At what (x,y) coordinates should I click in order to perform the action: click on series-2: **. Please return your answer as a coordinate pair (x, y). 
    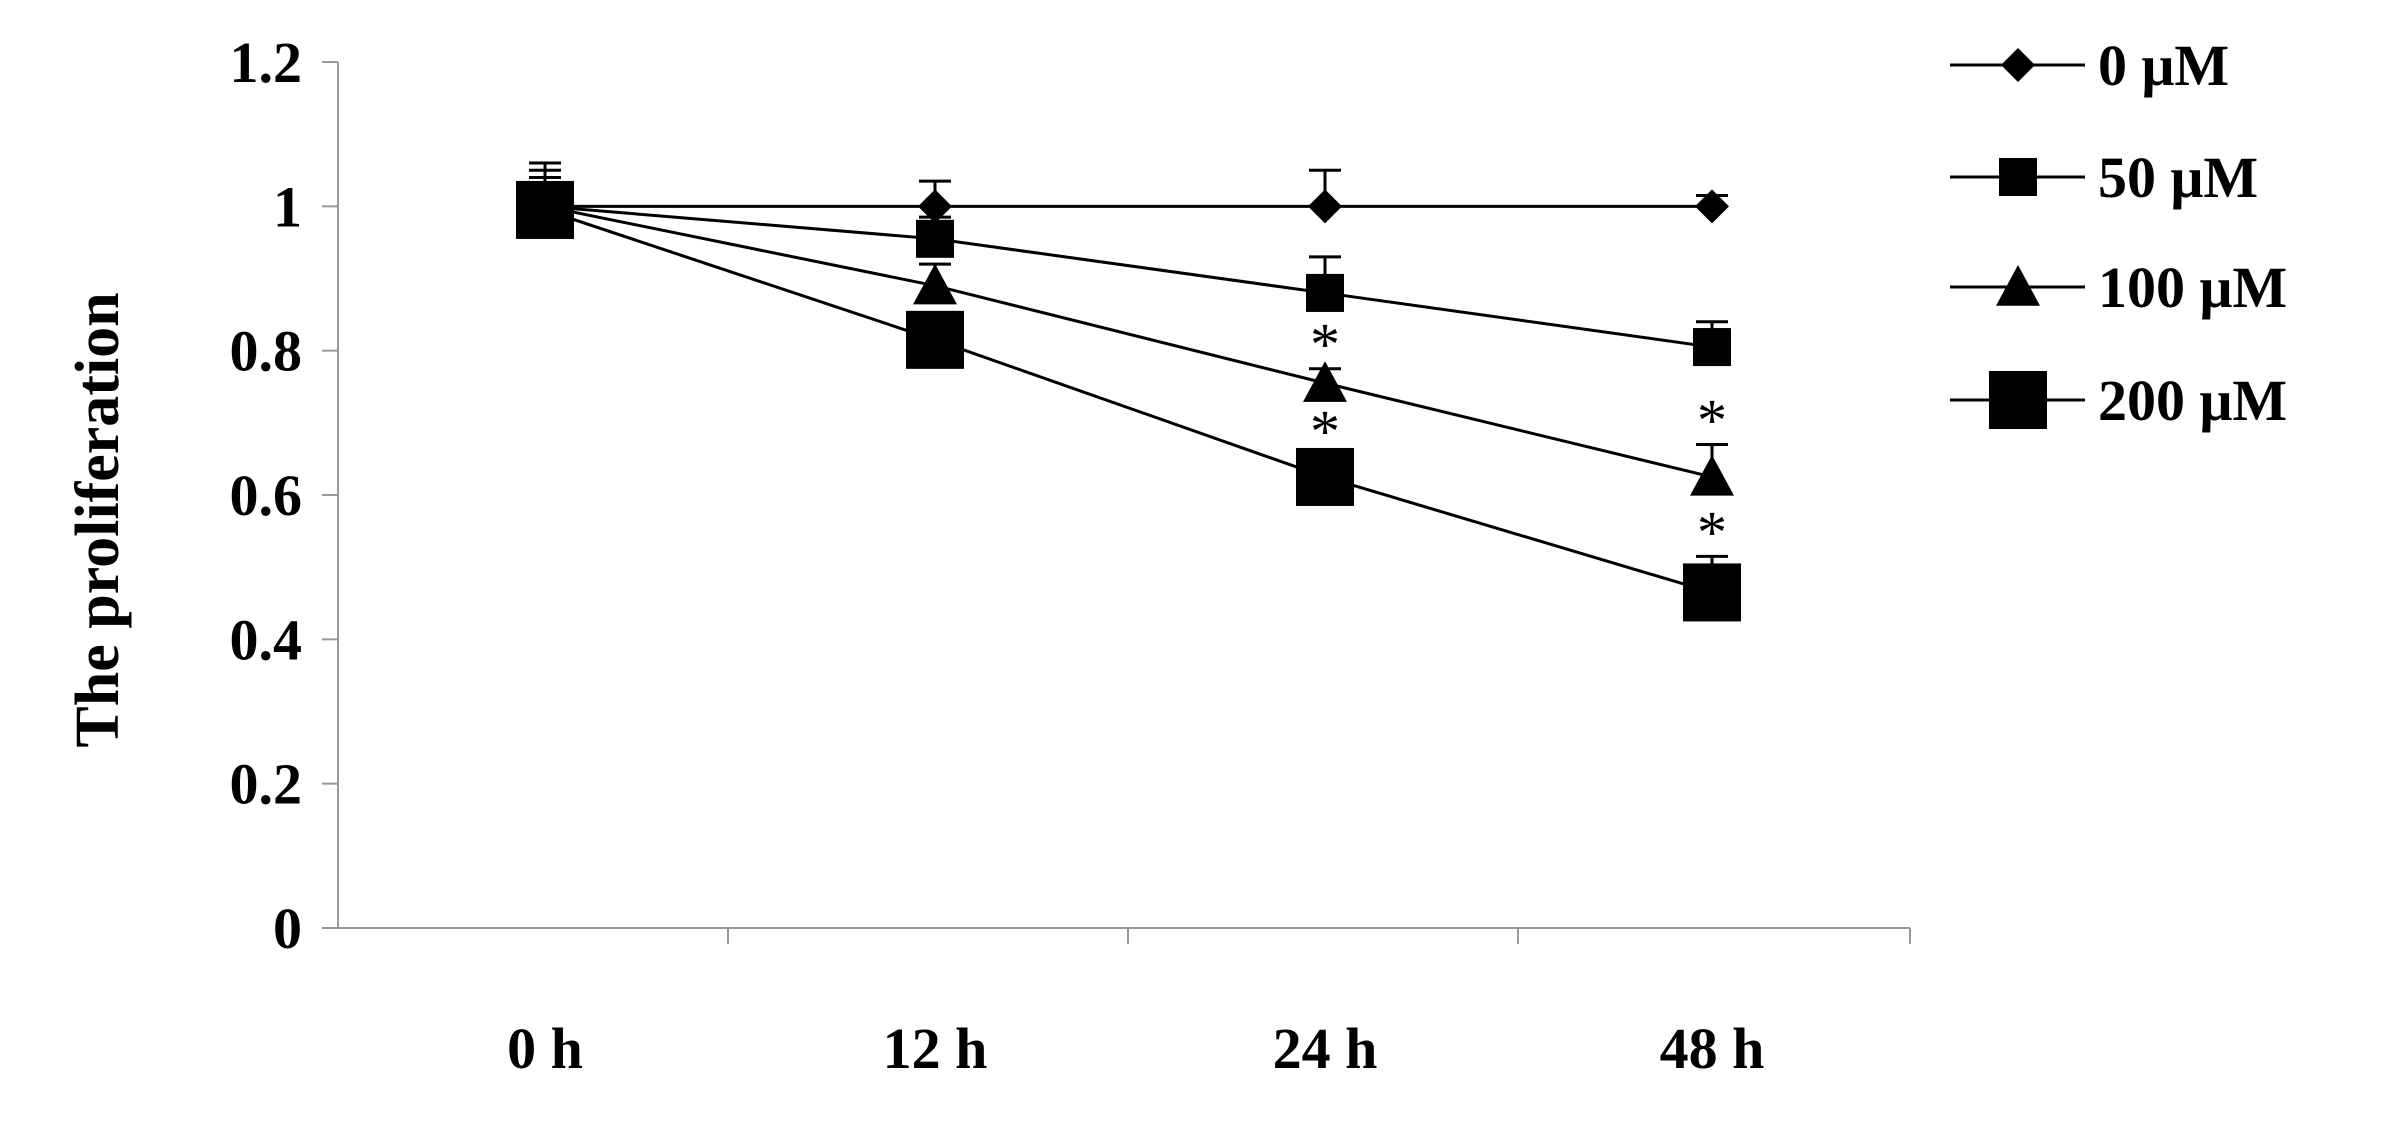
    Looking at the image, I should click on (1128, 335).